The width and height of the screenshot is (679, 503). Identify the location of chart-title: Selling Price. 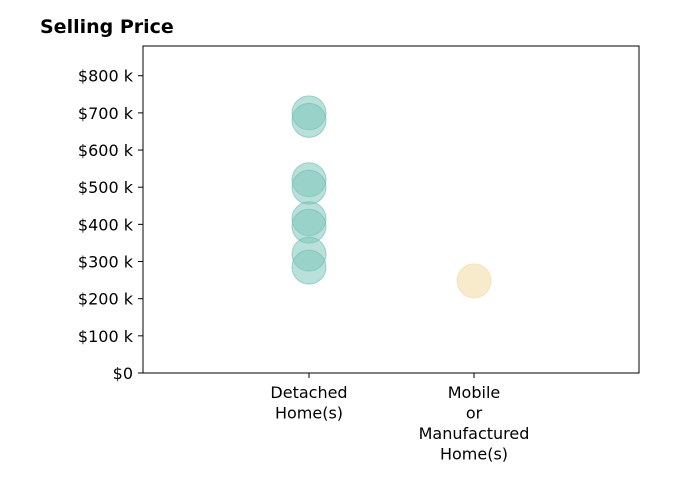
(107, 27).